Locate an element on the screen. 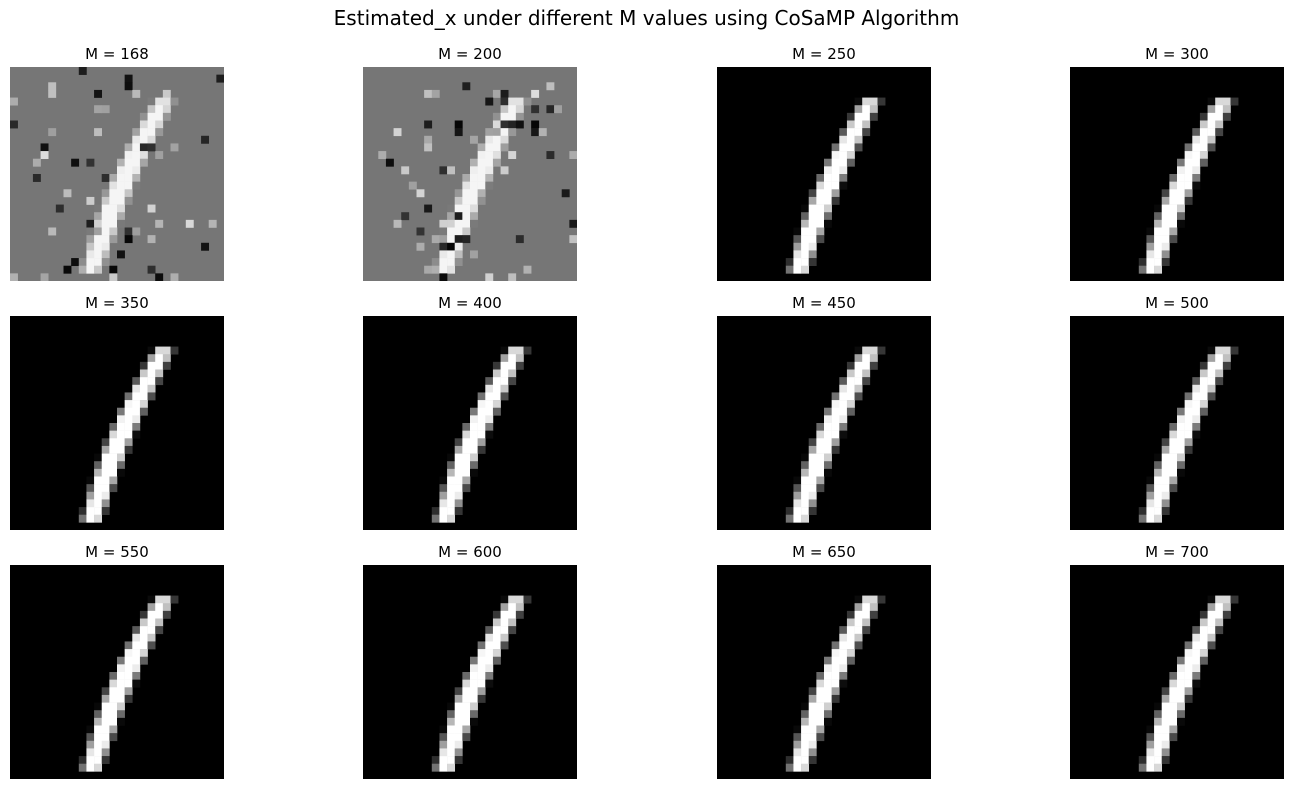 The height and width of the screenshot is (789, 1293). panel-title: M = 650 is located at coordinates (824, 552).